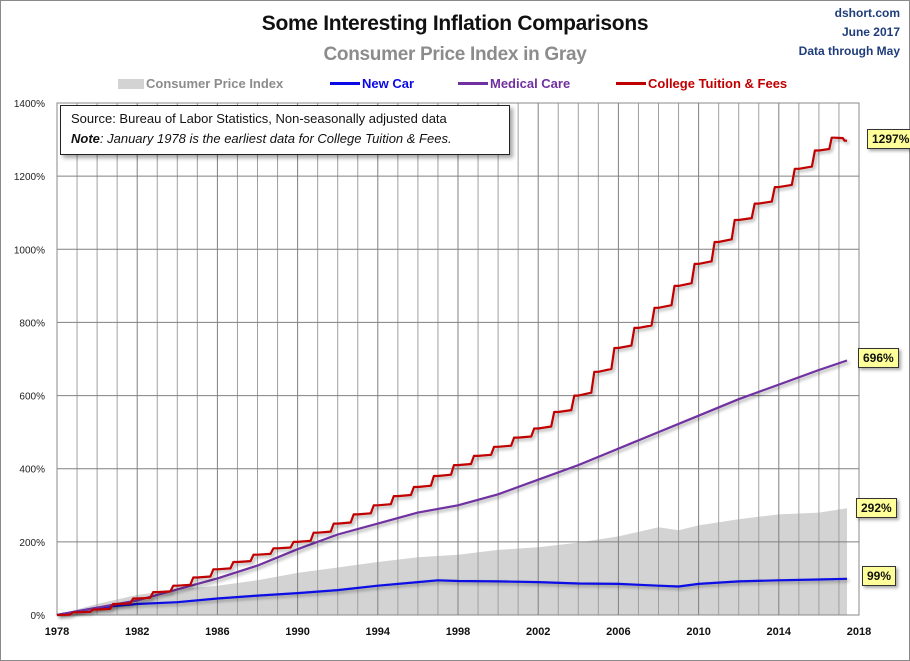 This screenshot has width=910, height=661. What do you see at coordinates (378, 632) in the screenshot?
I see `x-tick-label: 1994` at bounding box center [378, 632].